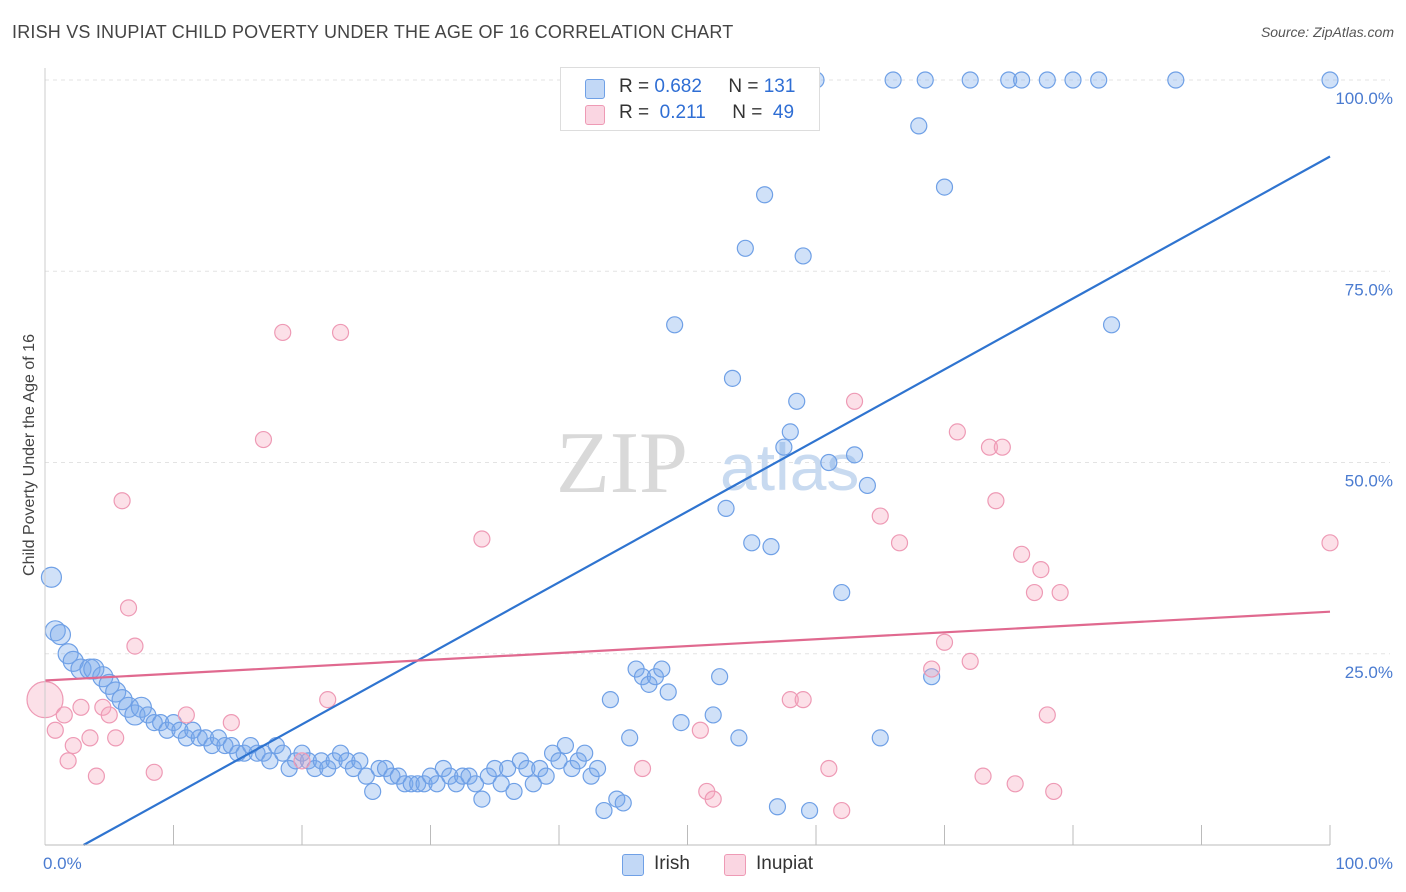 The height and width of the screenshot is (892, 1406). I want to click on legend-label-irish: Irish, so click(672, 863).